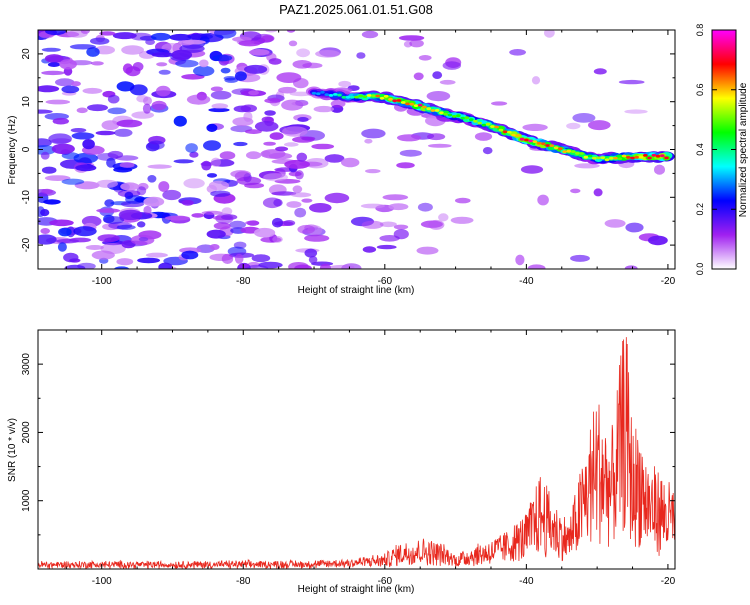 The width and height of the screenshot is (750, 605). I want to click on heatmap-ridge, so click(490, 125).